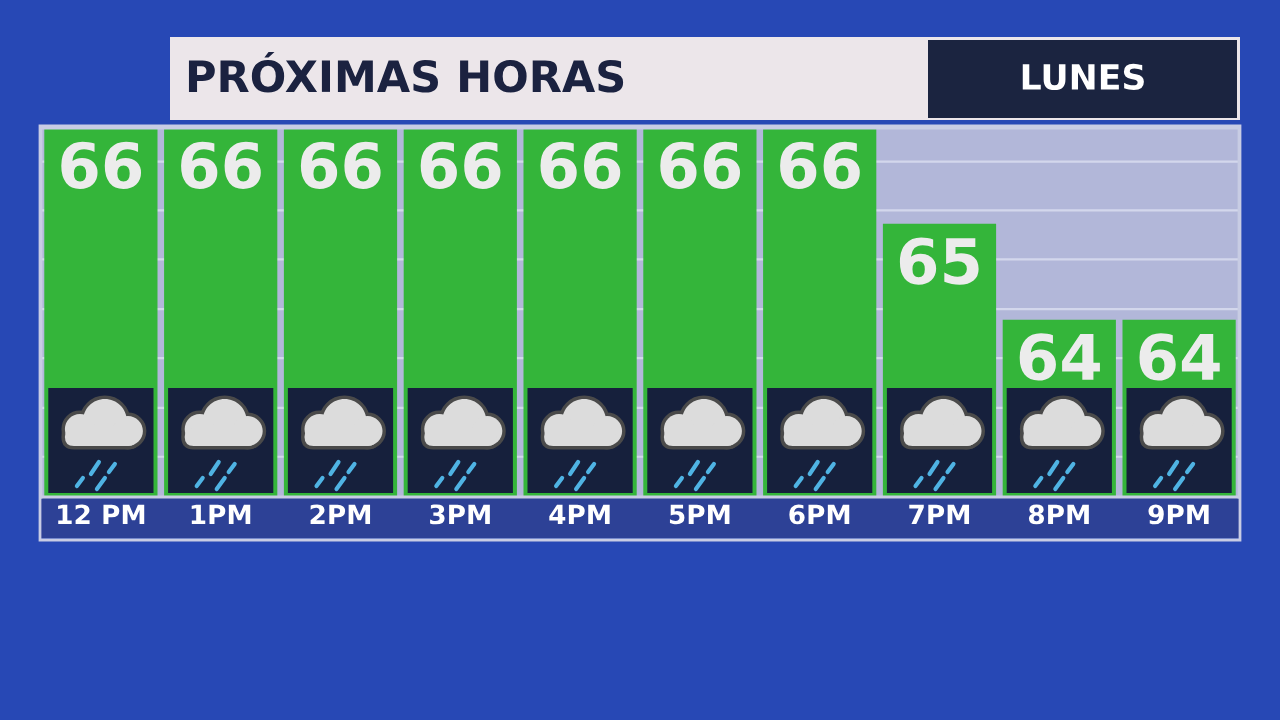 This screenshot has width=1280, height=720. Describe the element at coordinates (406, 72) in the screenshot. I see `chart-title: PRÓXIMAS HORAS` at that location.